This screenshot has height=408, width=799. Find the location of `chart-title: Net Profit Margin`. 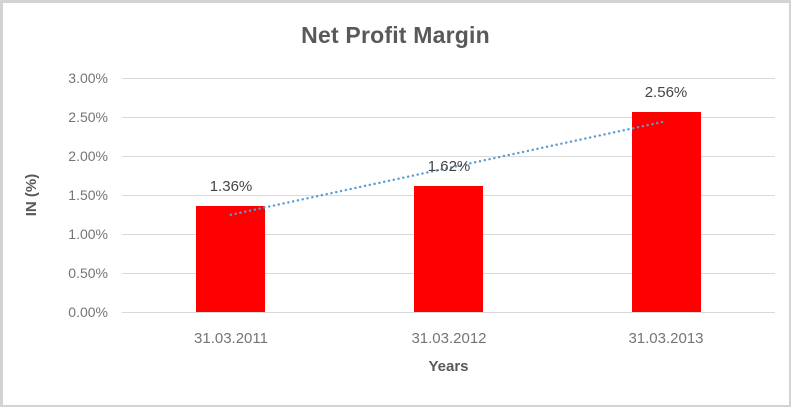

chart-title: Net Profit Margin is located at coordinates (395, 35).